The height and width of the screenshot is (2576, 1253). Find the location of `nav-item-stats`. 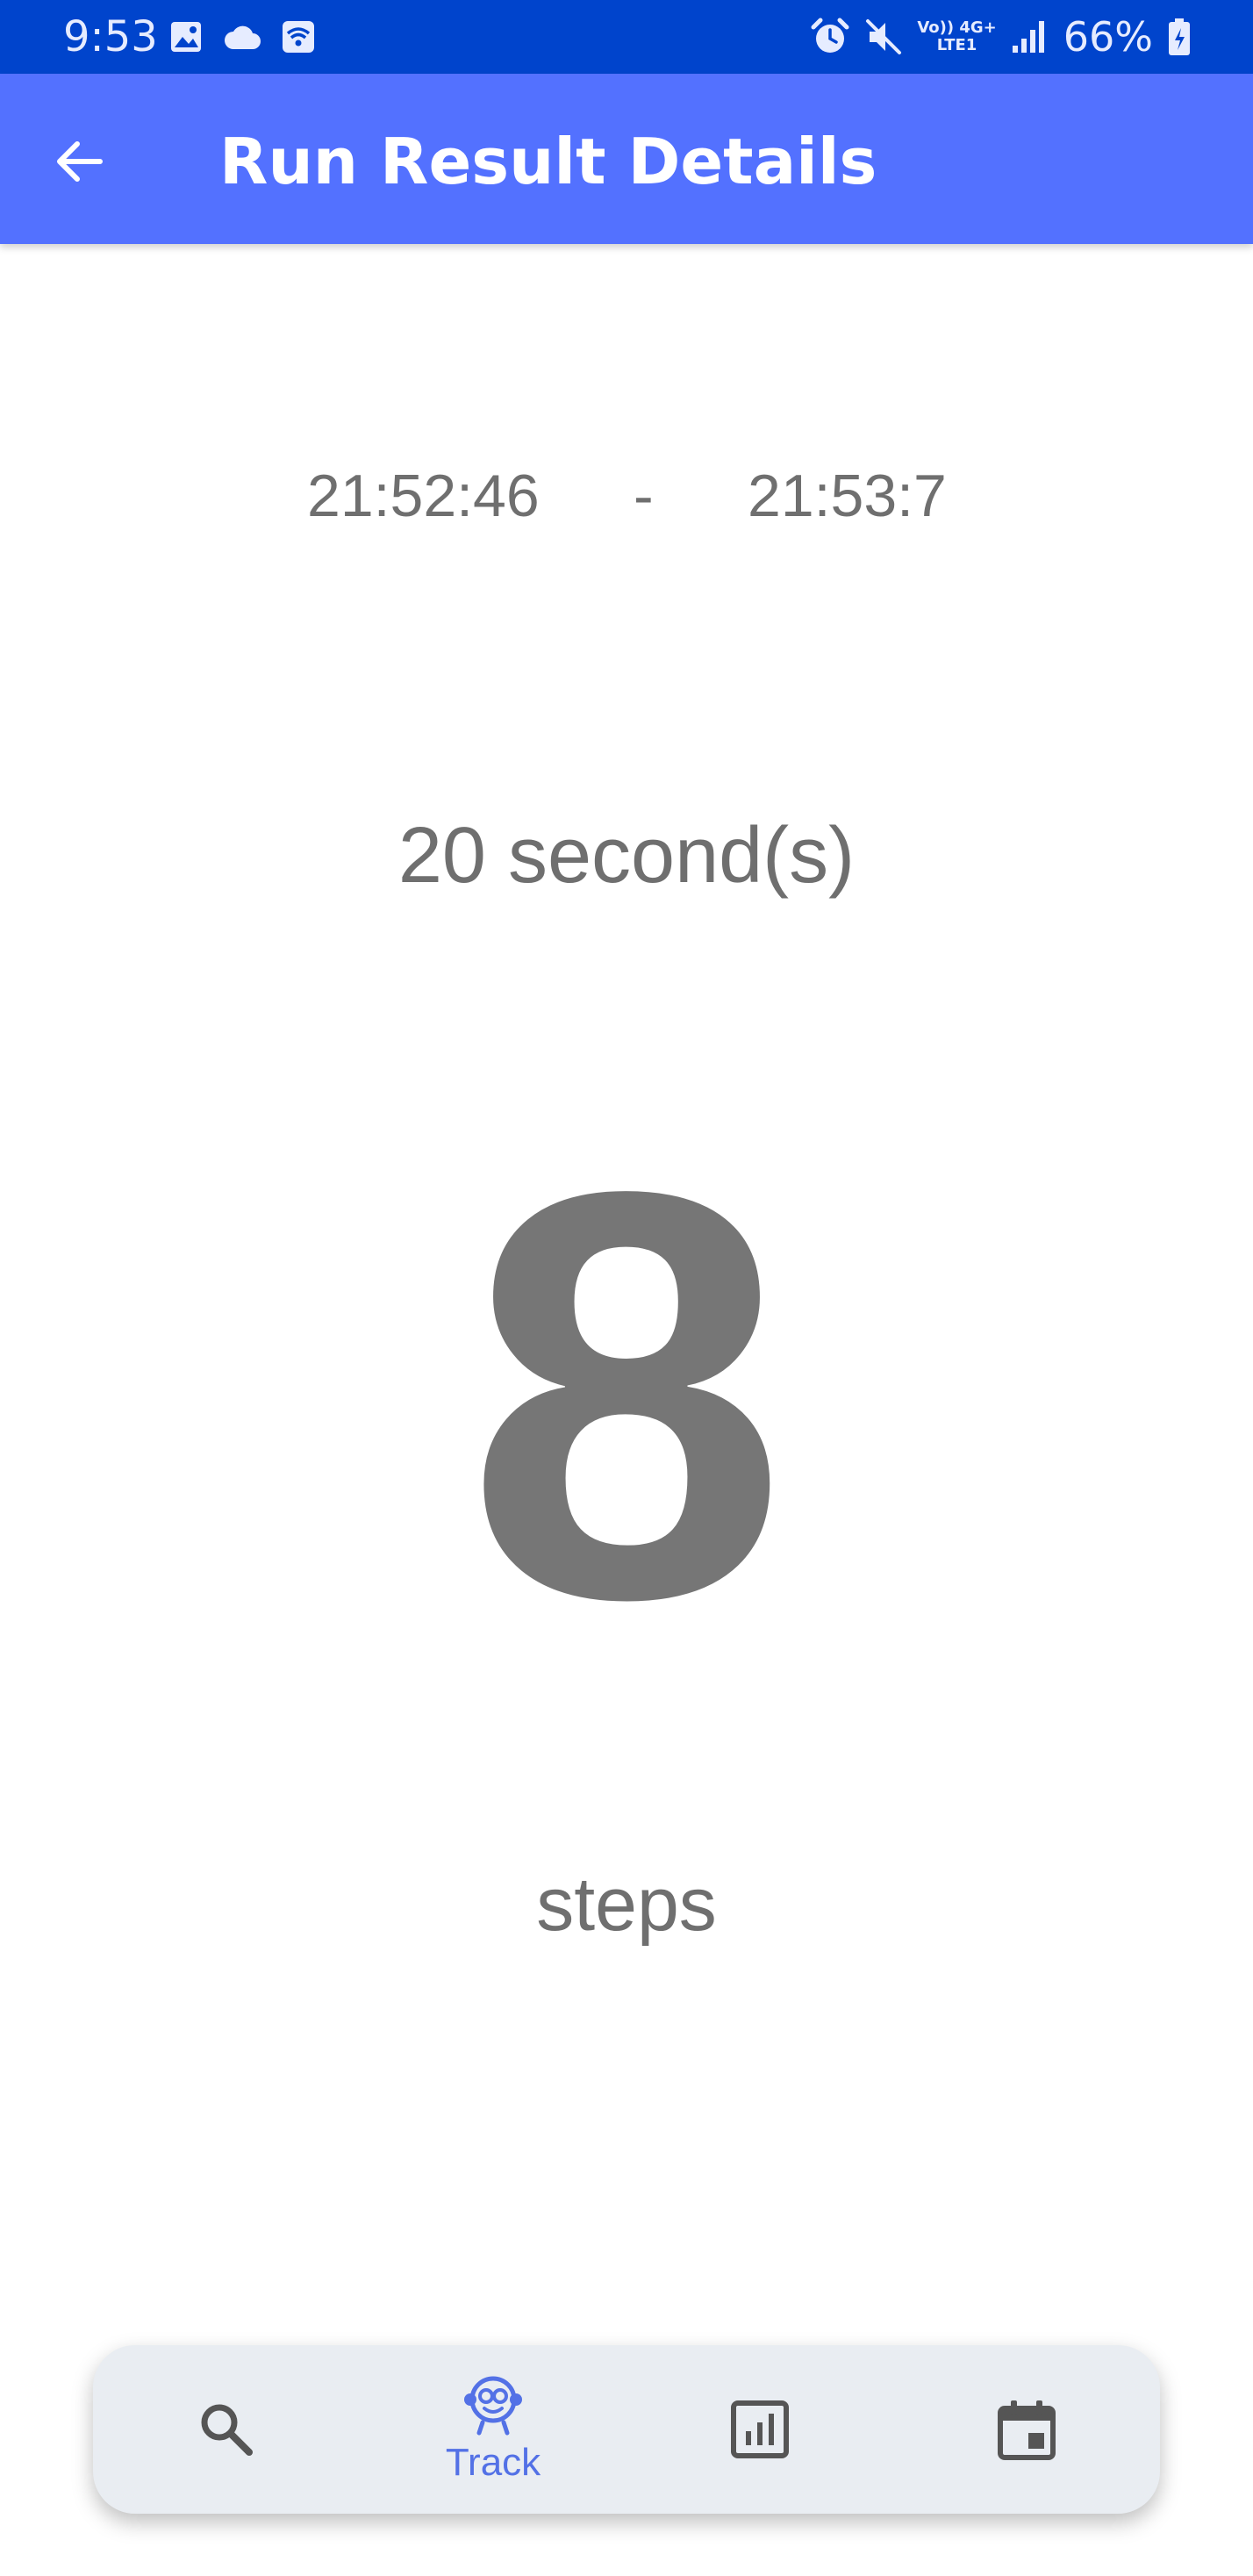

nav-item-stats is located at coordinates (760, 2429).